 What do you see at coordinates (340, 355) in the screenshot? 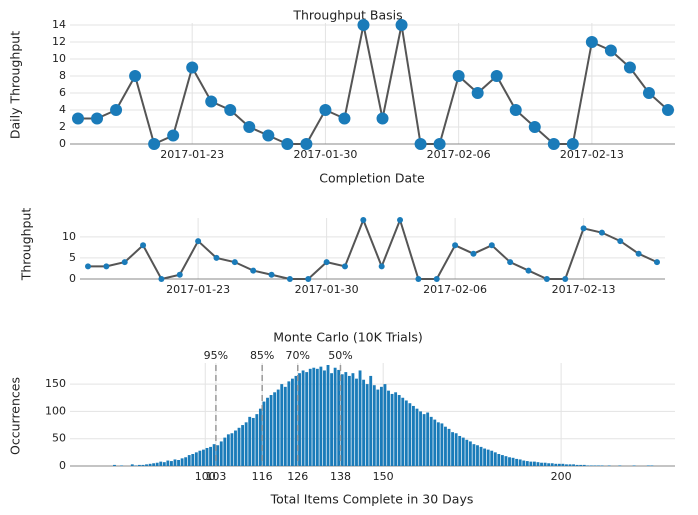
I see `percentile-label: 50%` at bounding box center [340, 355].